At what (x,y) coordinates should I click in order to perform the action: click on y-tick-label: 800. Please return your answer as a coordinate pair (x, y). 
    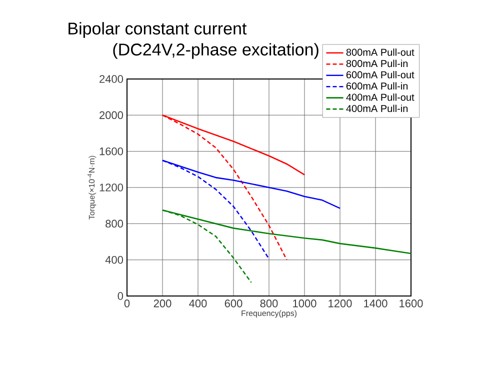
    Looking at the image, I should click on (115, 224).